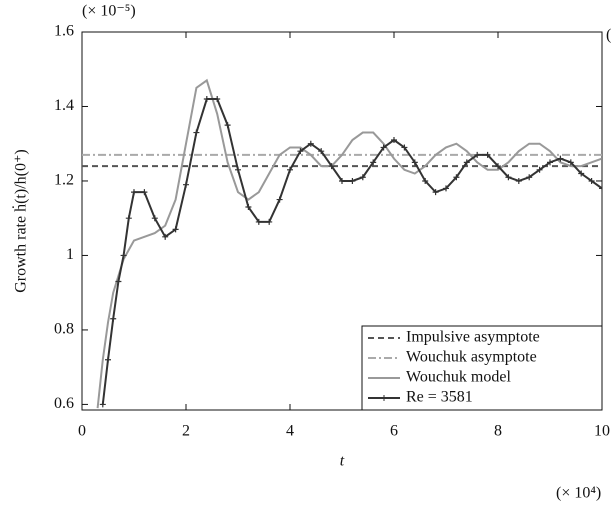  What do you see at coordinates (109, 11) in the screenshot?
I see `y-scale-label: (× 10⁻⁵)` at bounding box center [109, 11].